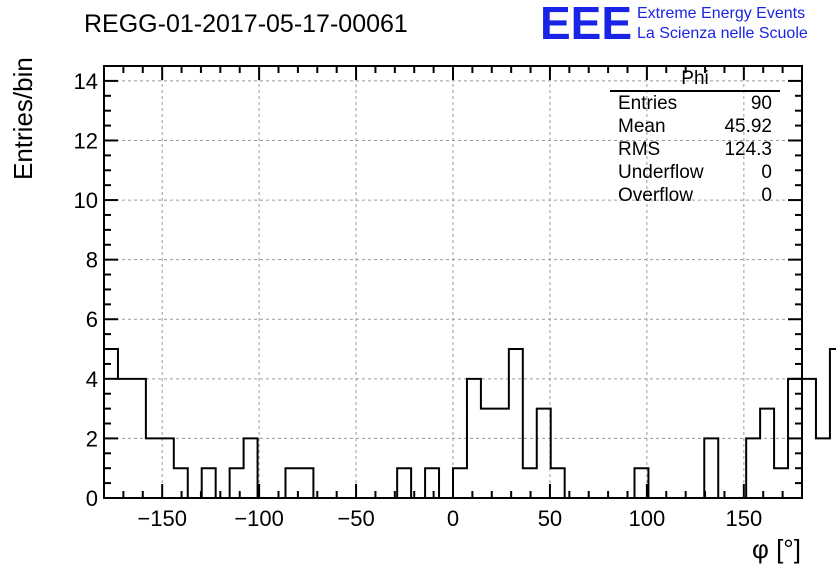  Describe the element at coordinates (743, 518) in the screenshot. I see `x-tick-label: 150` at that location.